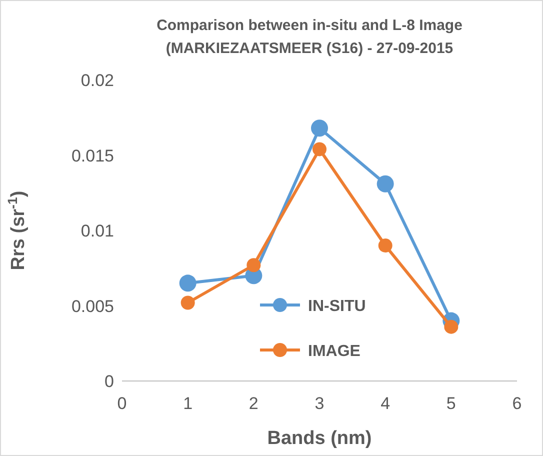 The image size is (543, 456). What do you see at coordinates (451, 403) in the screenshot?
I see `x-tick-label: 5` at bounding box center [451, 403].